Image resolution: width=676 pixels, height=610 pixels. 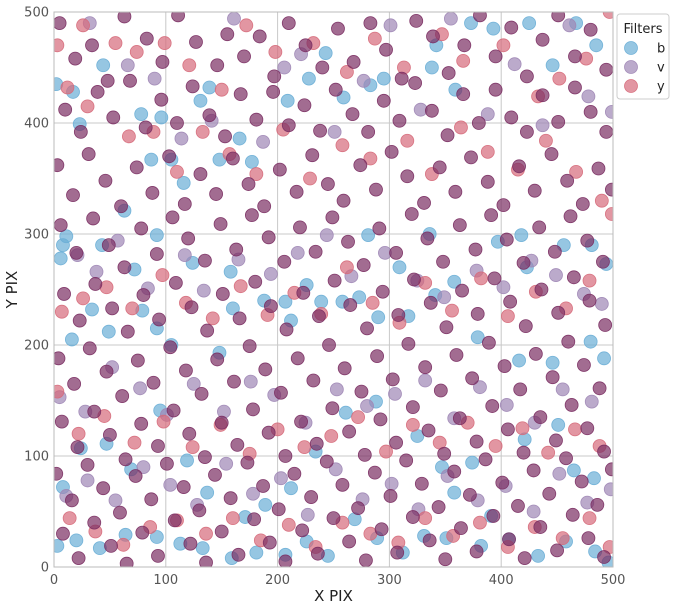 I want to click on y-tick-label: 200, so click(x=36, y=346).